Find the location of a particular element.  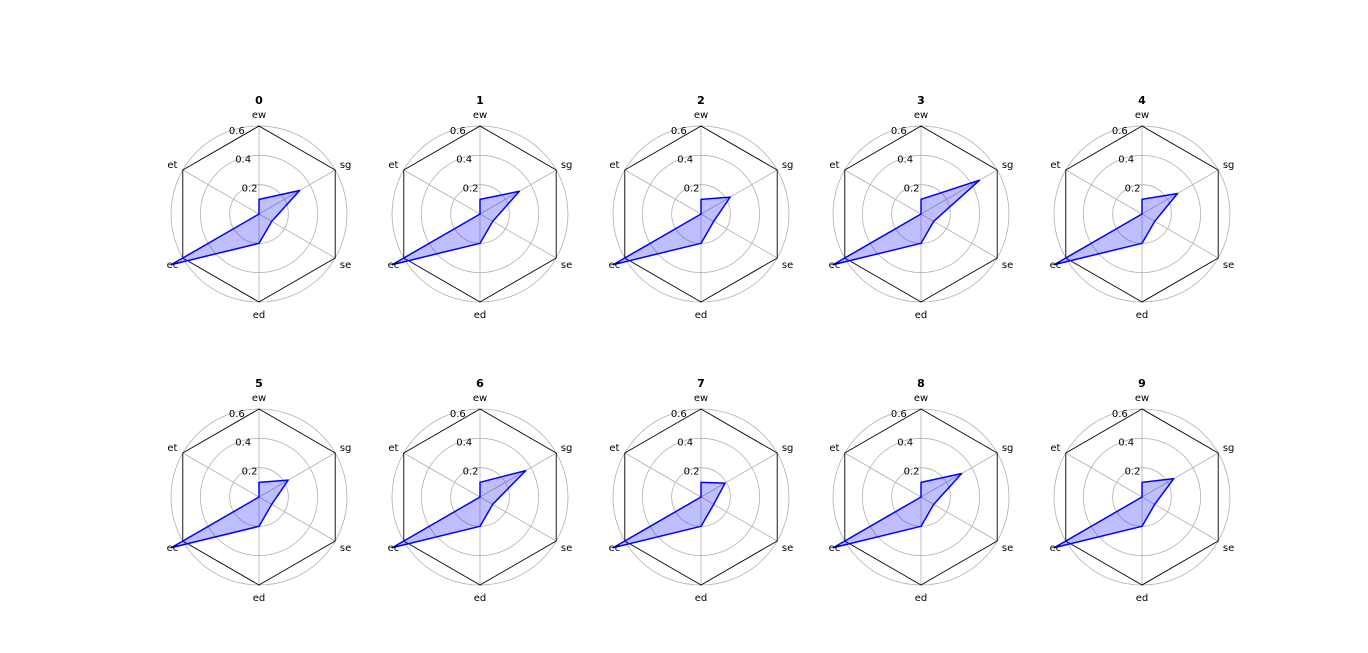

radar-chart-2: 0.2 0.4 0.6 ew sg se ed ec et 2 is located at coordinates (701, 207).